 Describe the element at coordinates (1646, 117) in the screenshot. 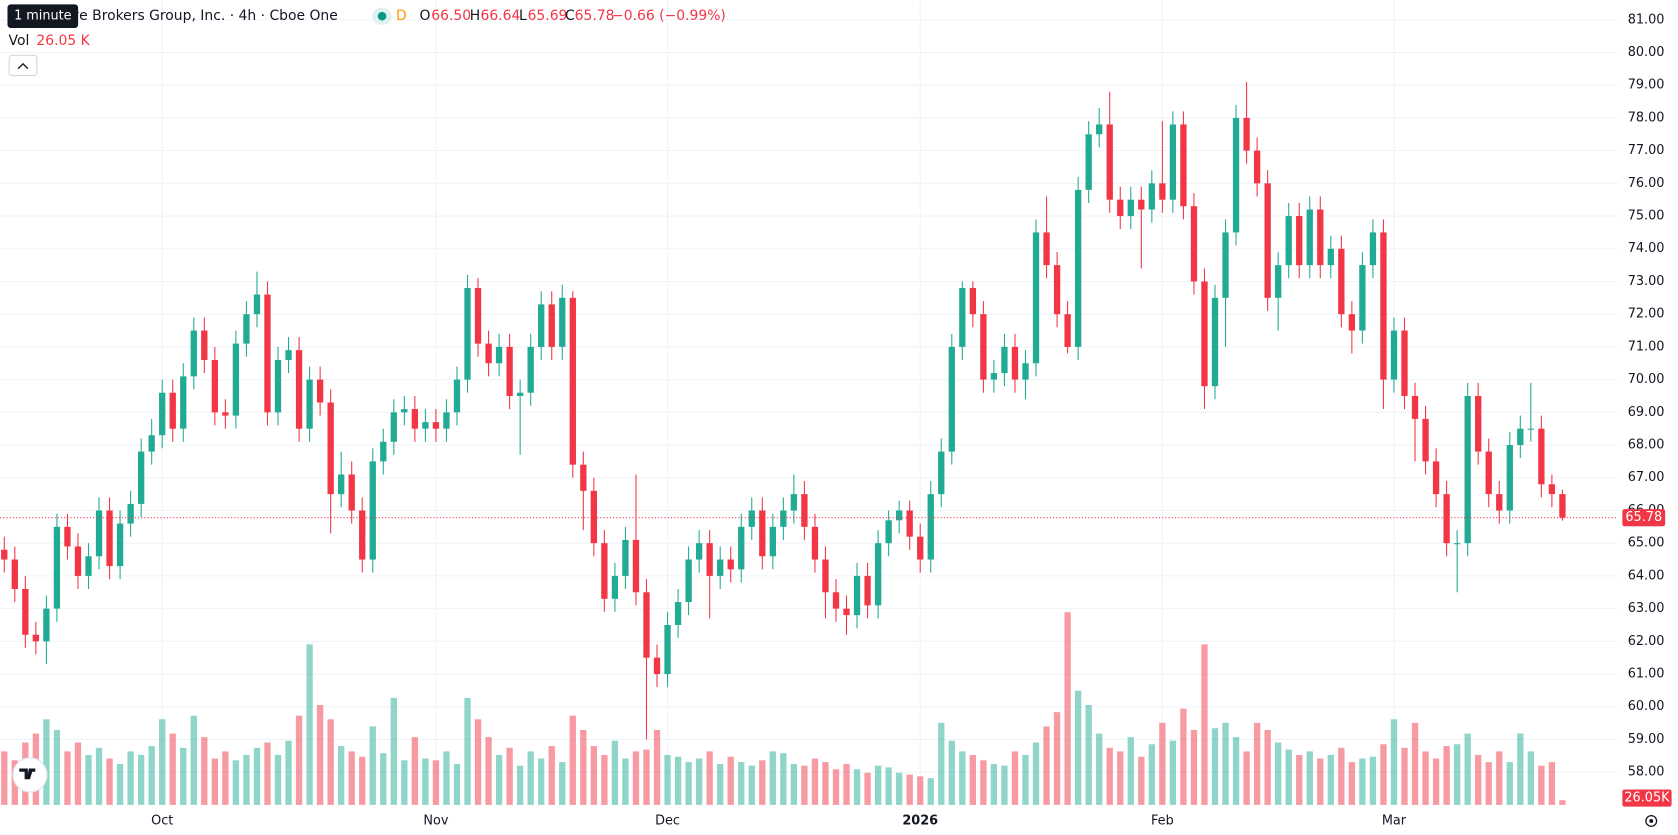

I see `y-tick-label: 78.00` at that location.